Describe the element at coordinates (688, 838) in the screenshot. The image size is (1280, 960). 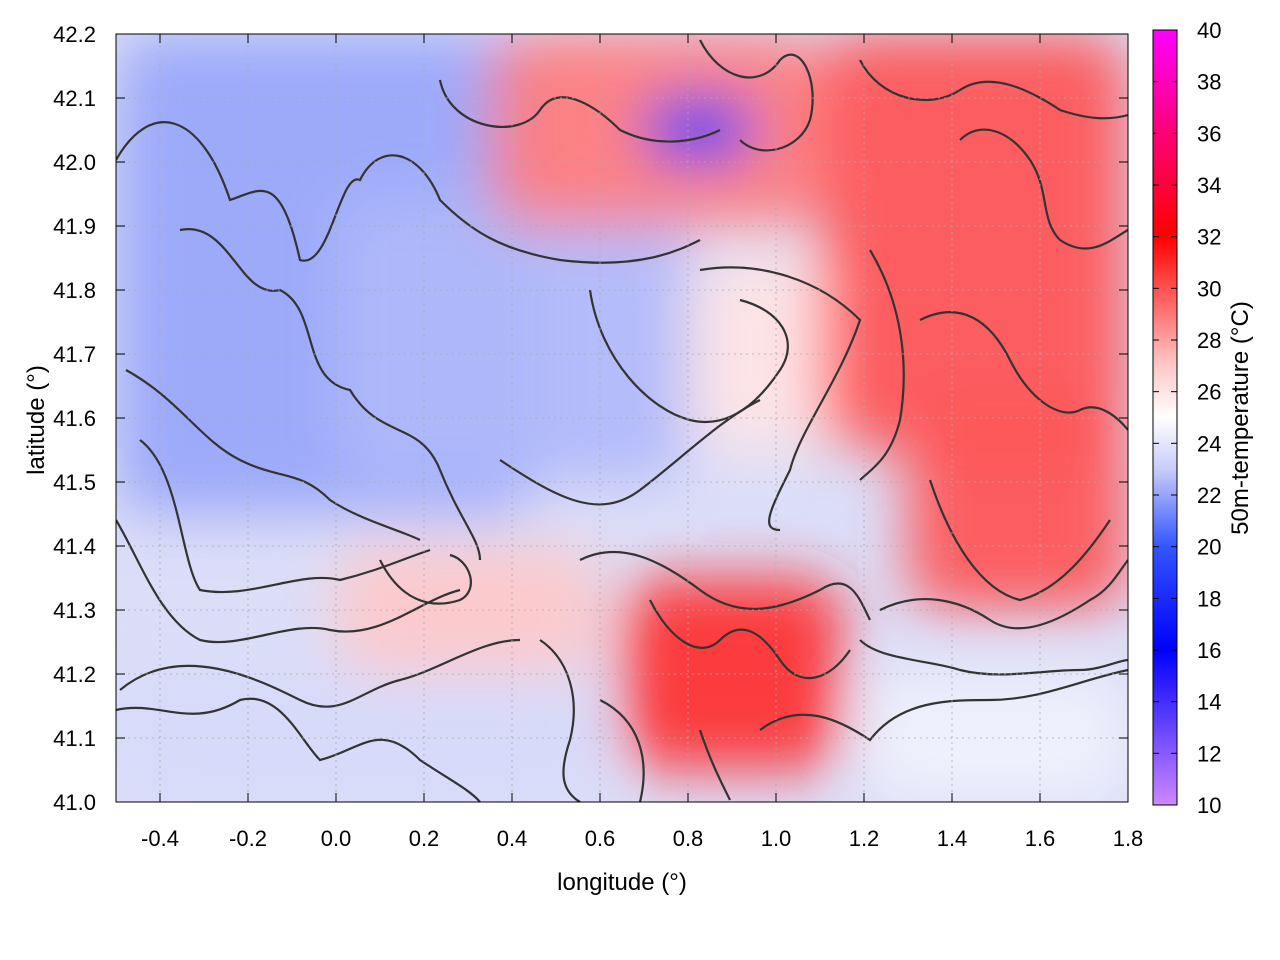
I see `x-tick-label: 0.8` at that location.